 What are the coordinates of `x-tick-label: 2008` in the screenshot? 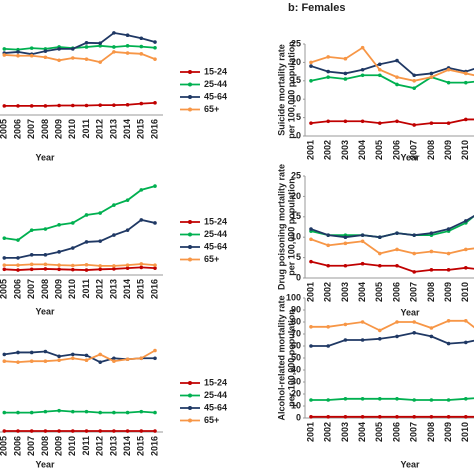 It's located at (431, 432).